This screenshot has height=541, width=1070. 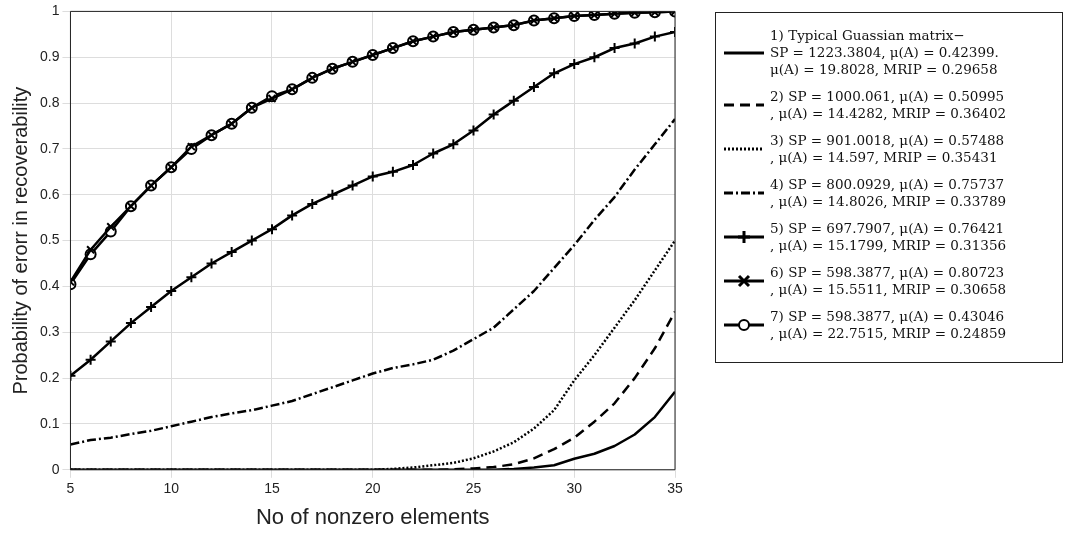 What do you see at coordinates (49, 193) in the screenshot?
I see `y-tick-label: 0.6` at bounding box center [49, 193].